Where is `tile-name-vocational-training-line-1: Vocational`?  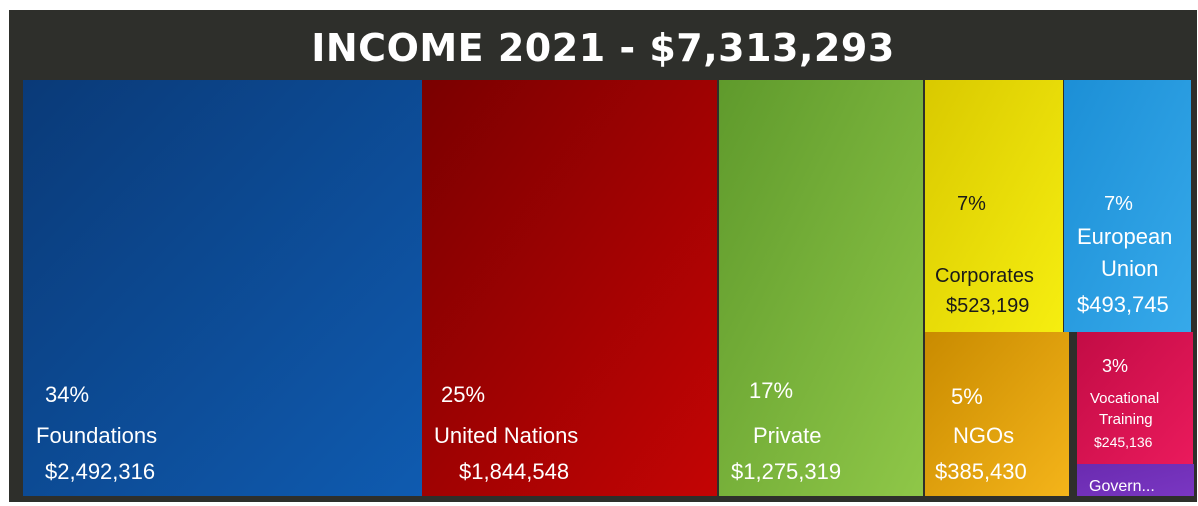
tile-name-vocational-training-line-1: Vocational is located at coordinates (1124, 398).